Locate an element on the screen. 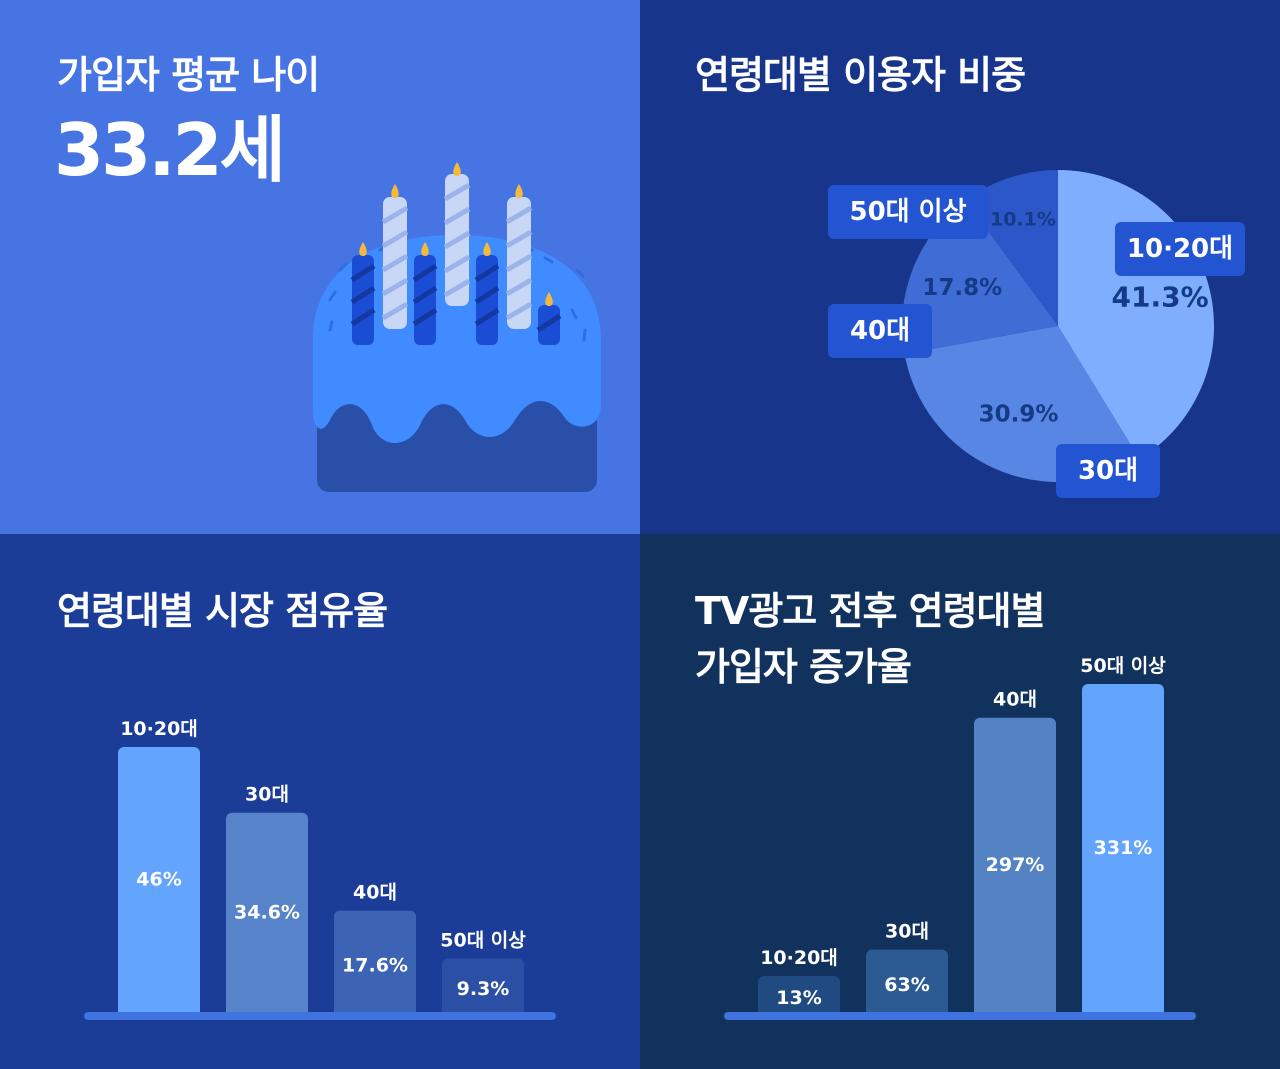 The image size is (1280, 1069). pie-category-label-3: 40대 is located at coordinates (880, 331).